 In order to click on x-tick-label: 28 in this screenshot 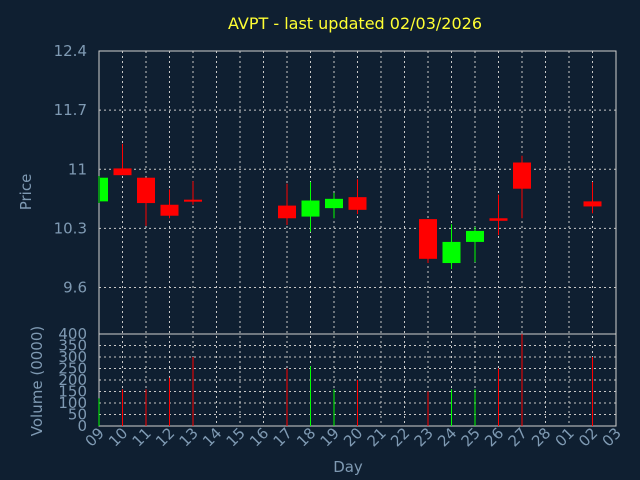, I will do `click(541, 437)`.